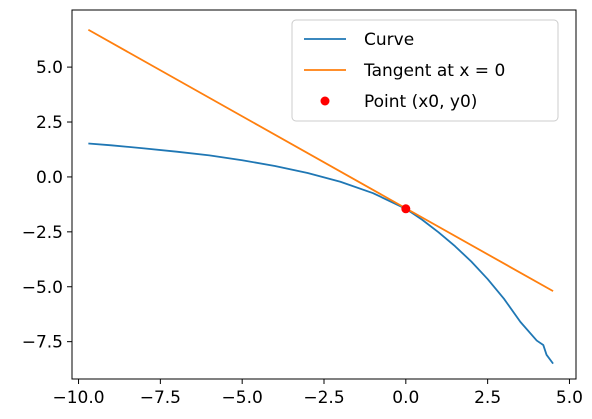 The image size is (592, 419). I want to click on legend-label: Curve, so click(389, 40).